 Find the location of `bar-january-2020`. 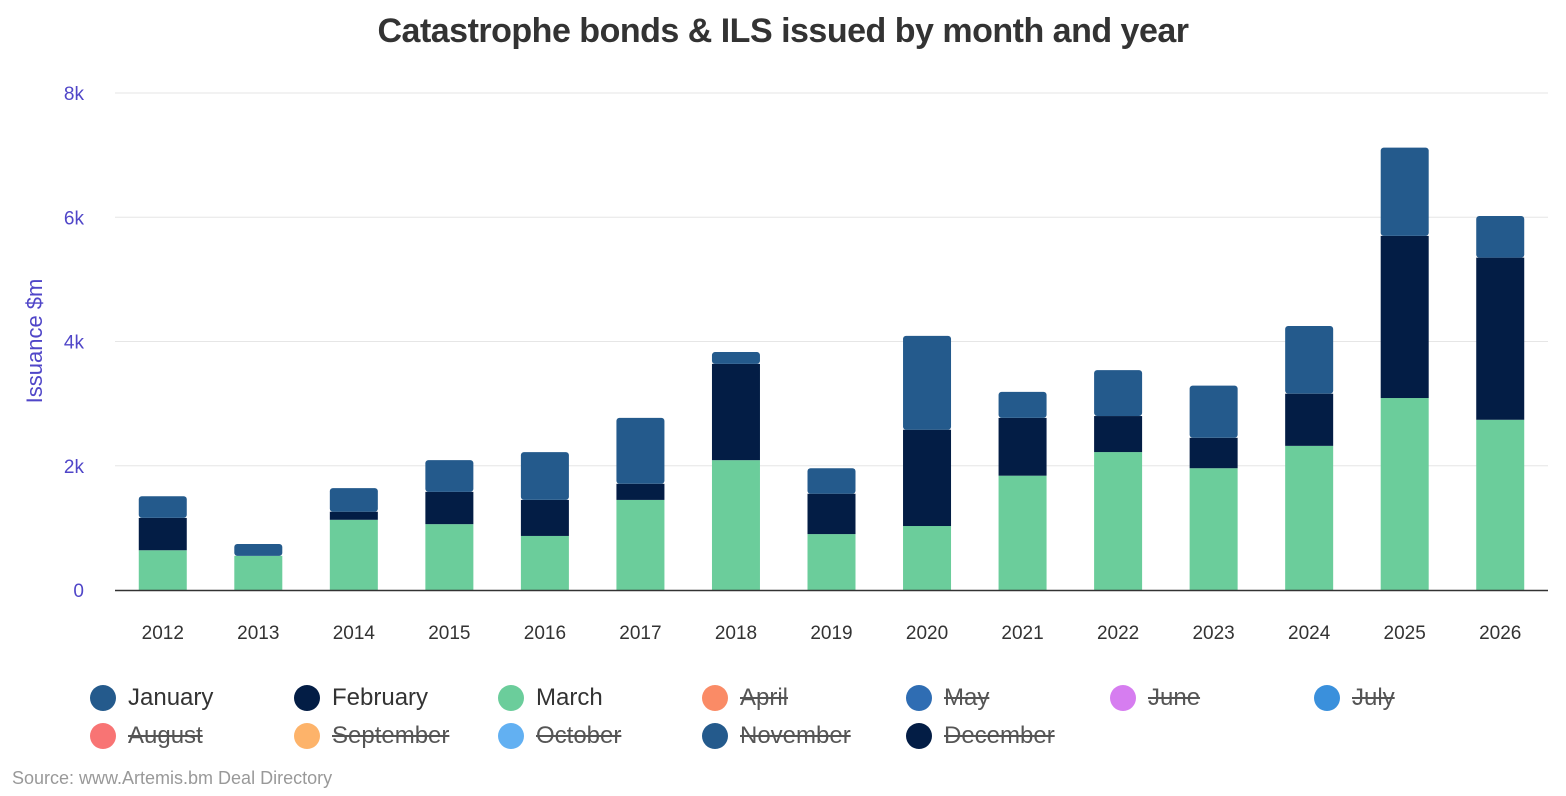

bar-january-2020 is located at coordinates (927, 382).